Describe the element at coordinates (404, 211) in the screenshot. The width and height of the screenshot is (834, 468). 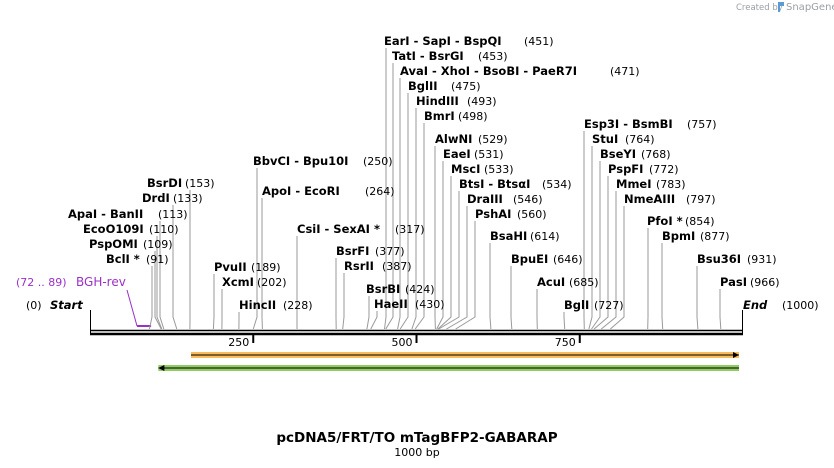
I see `site-leader-bglii` at that location.